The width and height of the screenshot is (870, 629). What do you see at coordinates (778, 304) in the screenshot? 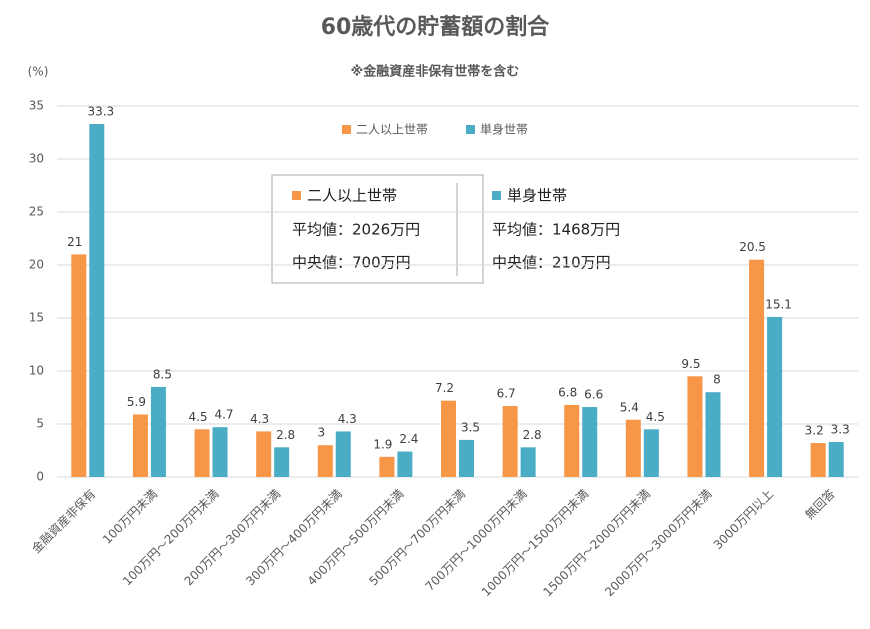
I see `value-label: 15.1` at bounding box center [778, 304].